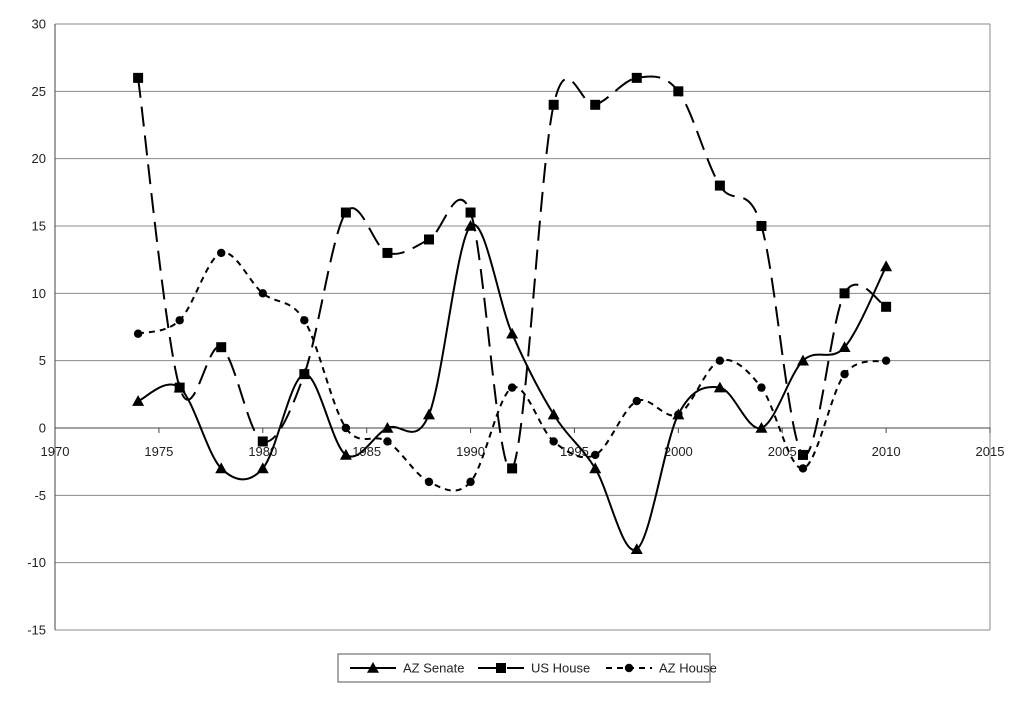  I want to click on y-tick-label: -5, so click(40, 495).